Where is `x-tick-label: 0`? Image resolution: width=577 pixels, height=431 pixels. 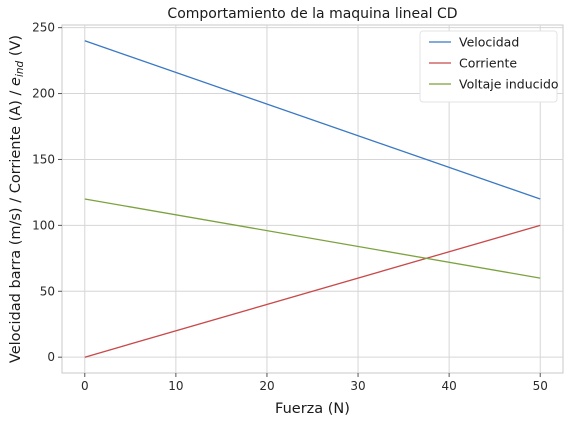
x-tick-label: 0 is located at coordinates (85, 386).